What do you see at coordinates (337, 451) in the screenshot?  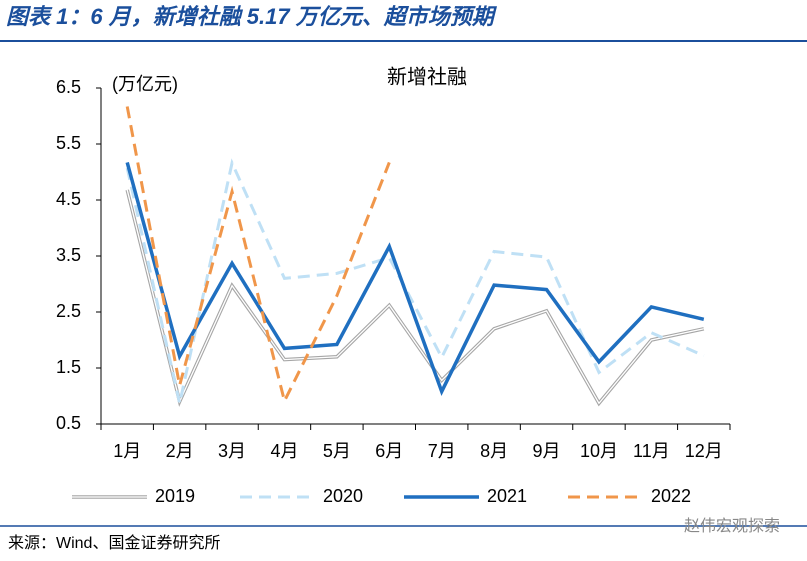 I see `x-tick-label: 5月` at bounding box center [337, 451].